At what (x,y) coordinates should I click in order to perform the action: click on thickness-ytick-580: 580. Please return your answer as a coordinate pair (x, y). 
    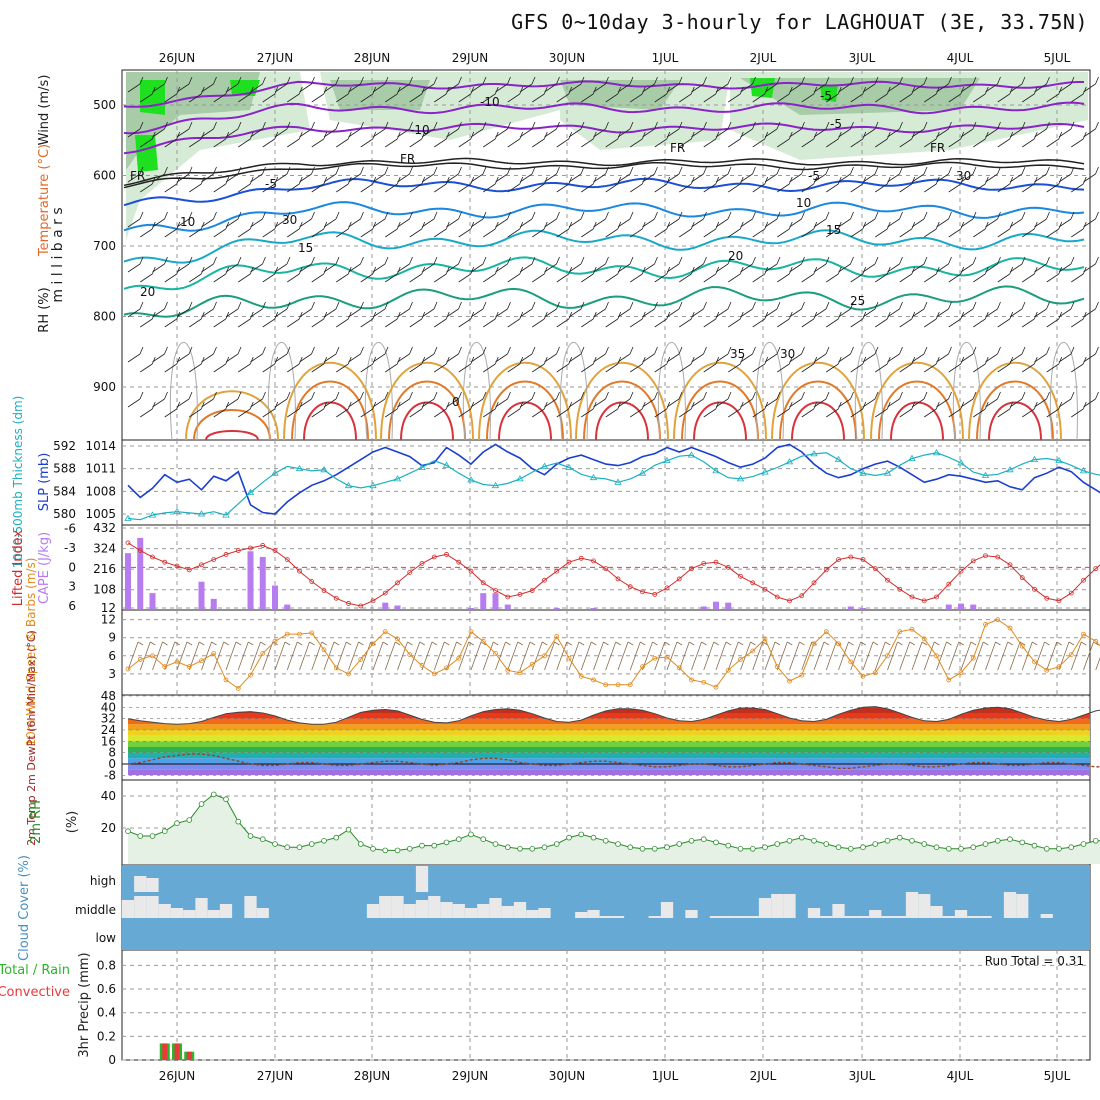
    Looking at the image, I should click on (64, 514).